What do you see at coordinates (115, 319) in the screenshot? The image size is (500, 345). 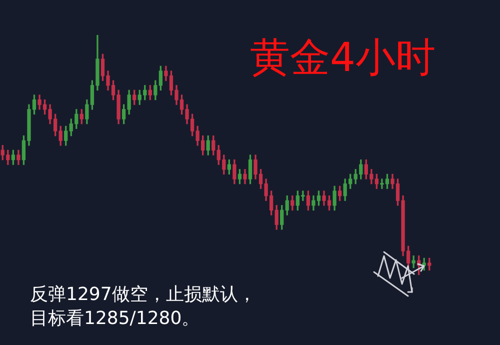 I see `text: 目标看1285/1280。` at bounding box center [115, 319].